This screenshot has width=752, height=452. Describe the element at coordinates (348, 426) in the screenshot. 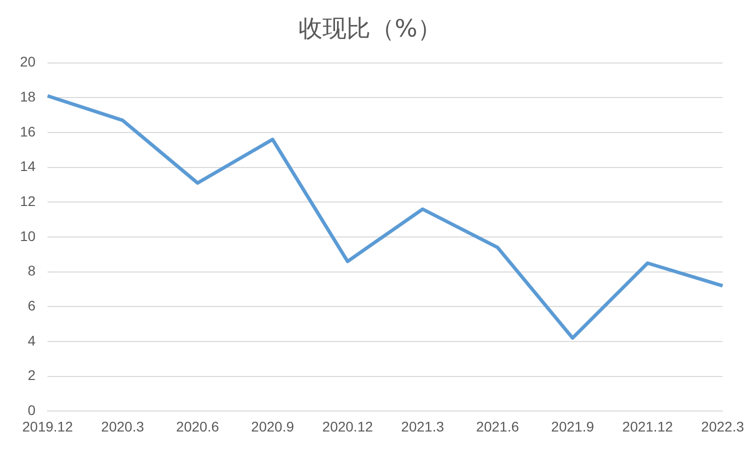

I see `x-tick-label: 2020.12` at that location.